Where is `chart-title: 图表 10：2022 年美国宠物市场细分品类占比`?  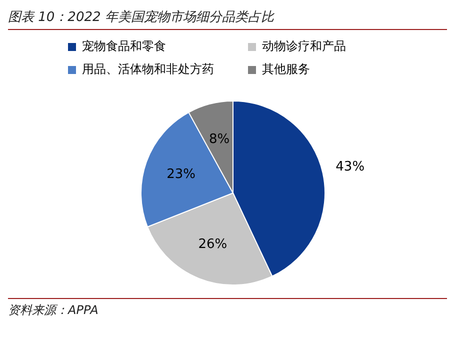
chart-title: 图表 10：2022 年美国宠物市场细分品类占比 is located at coordinates (227, 19).